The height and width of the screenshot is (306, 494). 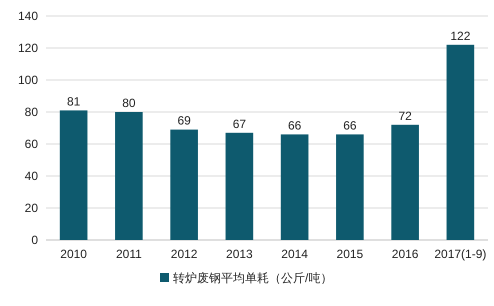 What do you see at coordinates (31, 208) in the screenshot?
I see `y-tick-label: 20` at bounding box center [31, 208].